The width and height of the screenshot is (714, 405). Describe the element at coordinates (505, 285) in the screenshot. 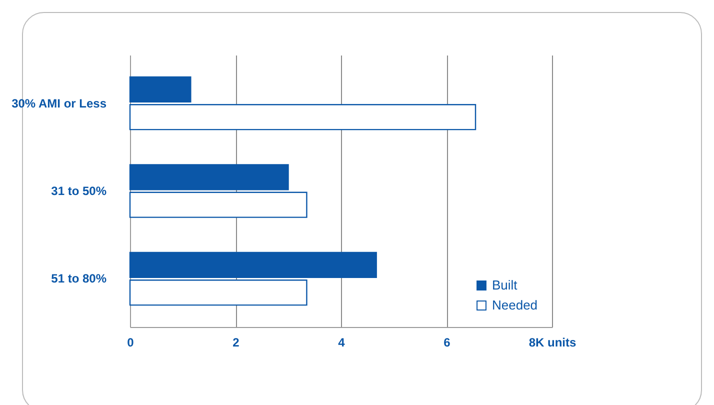

I see `legend-label: Built` at that location.